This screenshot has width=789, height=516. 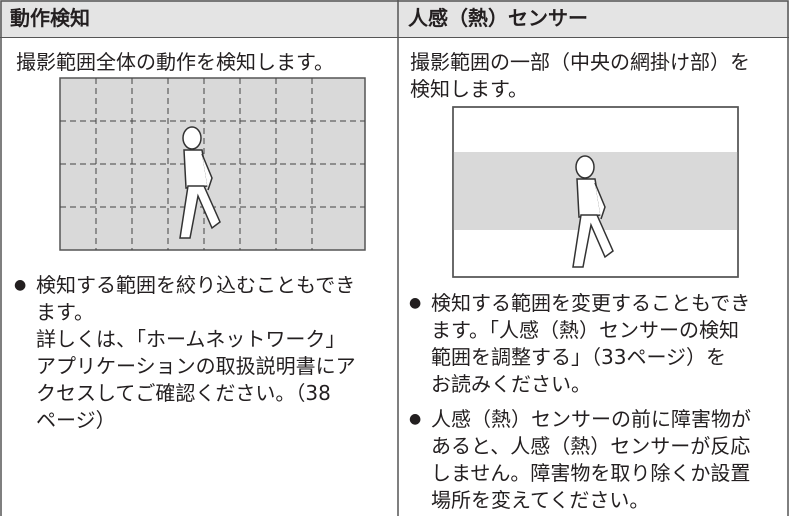 What do you see at coordinates (212, 164) in the screenshot?
I see `left-figure` at bounding box center [212, 164].